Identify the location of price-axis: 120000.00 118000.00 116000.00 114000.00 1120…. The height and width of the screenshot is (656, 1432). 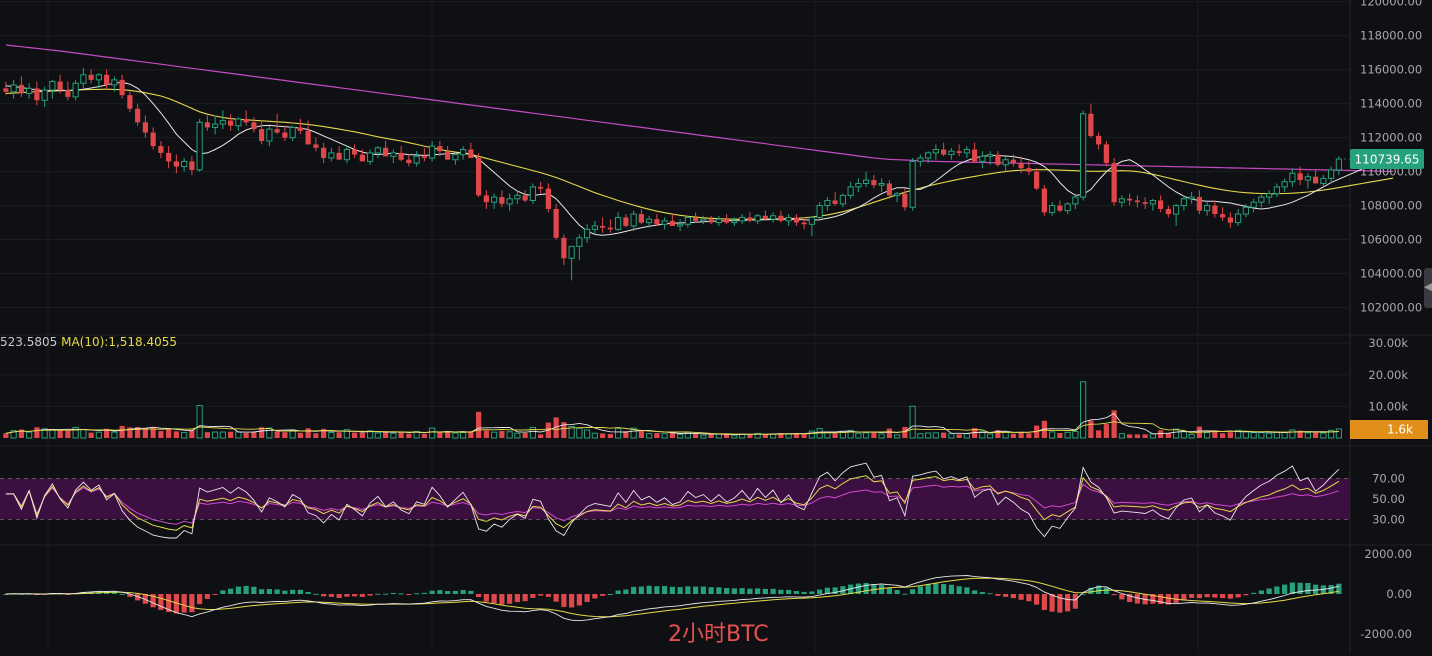
(1389, 320).